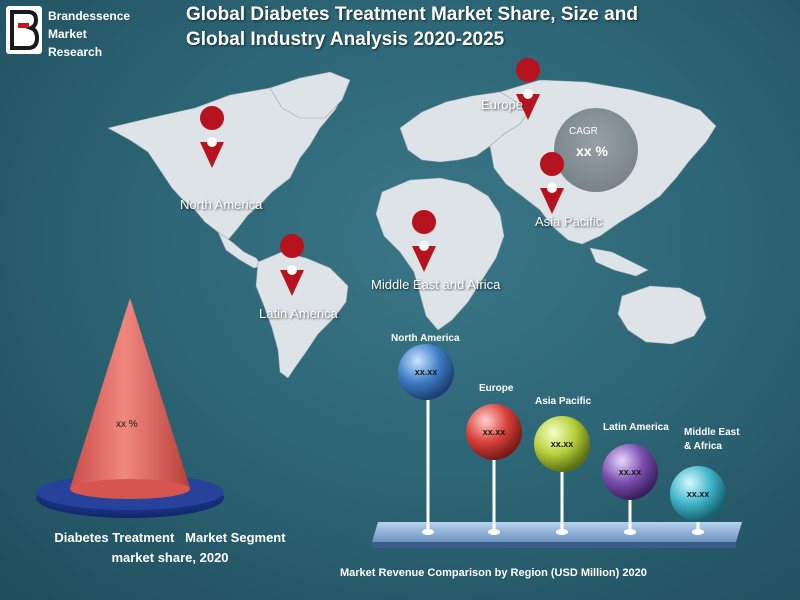 The image size is (800, 600). I want to click on bubble-value-asia-pacific: xx.xx, so click(562, 444).